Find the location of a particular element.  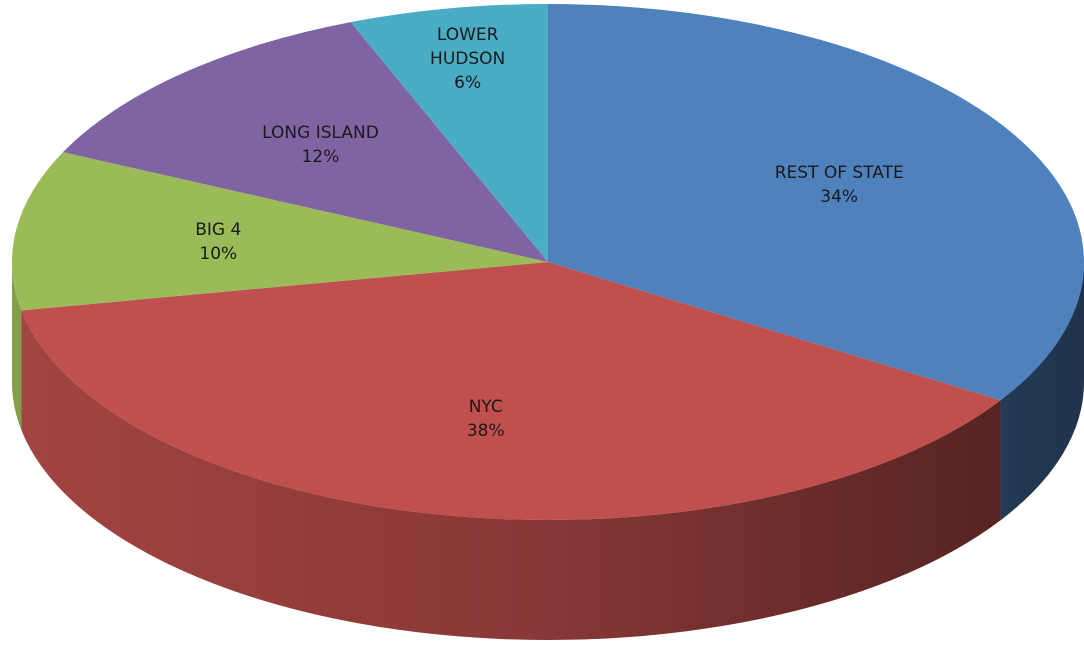

data-label: LOWER HUDSON 6% is located at coordinates (468, 59).